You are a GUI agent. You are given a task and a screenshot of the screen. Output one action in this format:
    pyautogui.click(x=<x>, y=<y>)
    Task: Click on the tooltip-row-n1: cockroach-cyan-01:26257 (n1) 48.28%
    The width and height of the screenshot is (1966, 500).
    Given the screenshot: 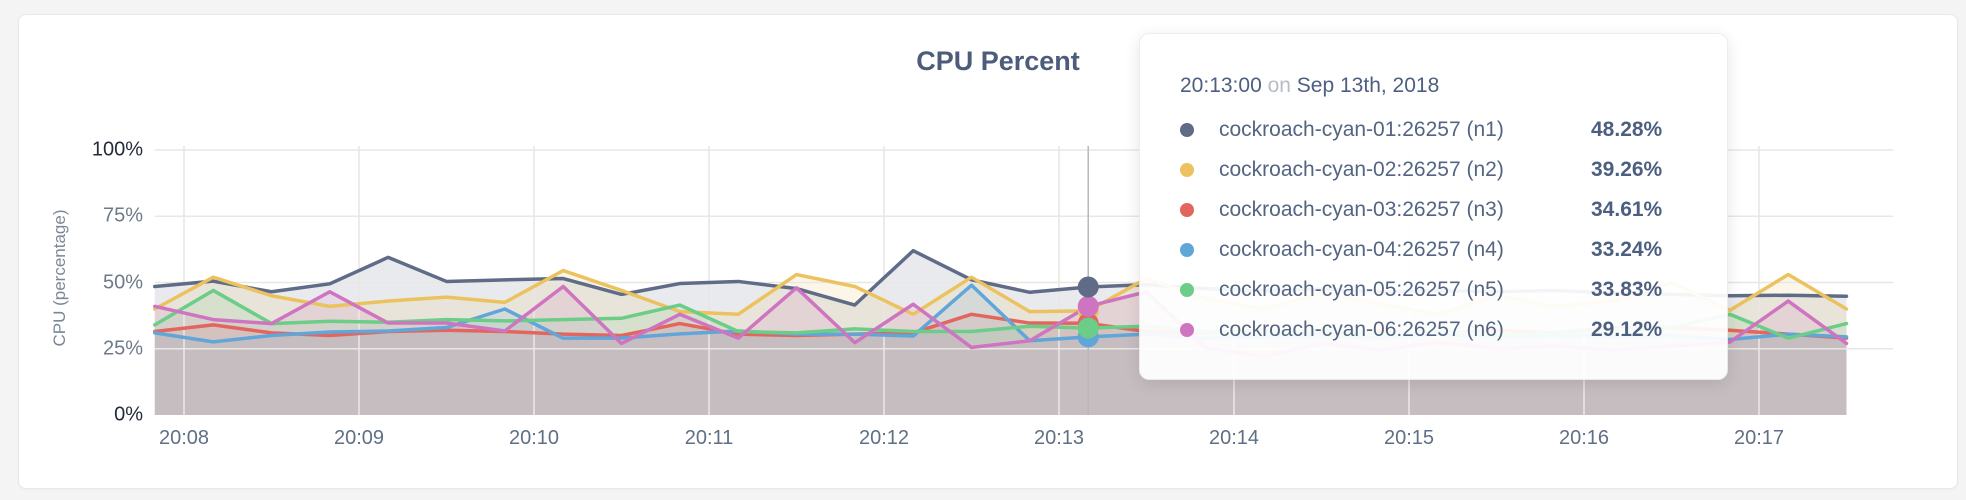 What is the action you would take?
    pyautogui.click(x=1441, y=130)
    